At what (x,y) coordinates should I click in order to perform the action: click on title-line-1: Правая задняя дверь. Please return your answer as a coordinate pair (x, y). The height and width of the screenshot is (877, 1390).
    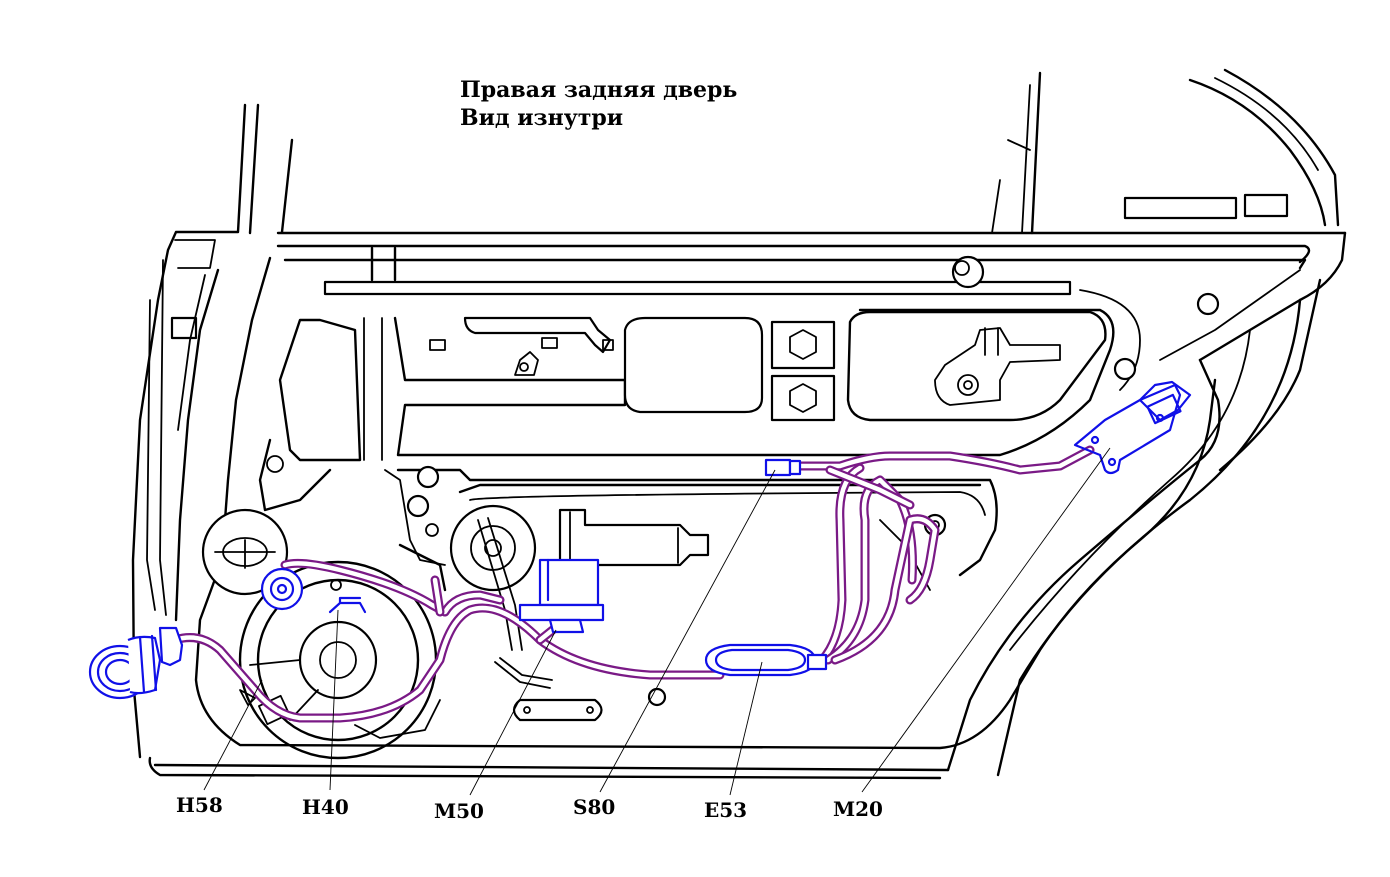
    Looking at the image, I should click on (598, 90).